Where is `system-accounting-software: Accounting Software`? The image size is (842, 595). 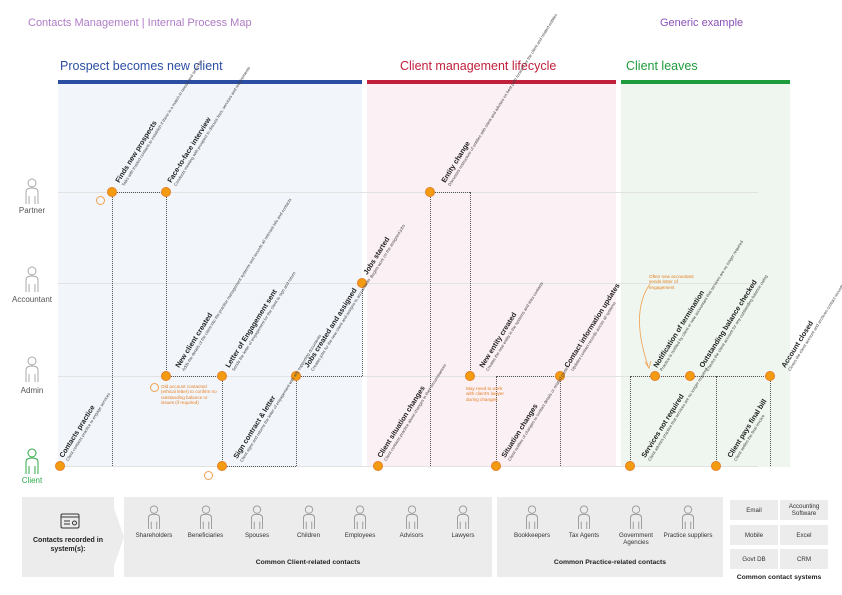 system-accounting-software: Accounting Software is located at coordinates (804, 510).